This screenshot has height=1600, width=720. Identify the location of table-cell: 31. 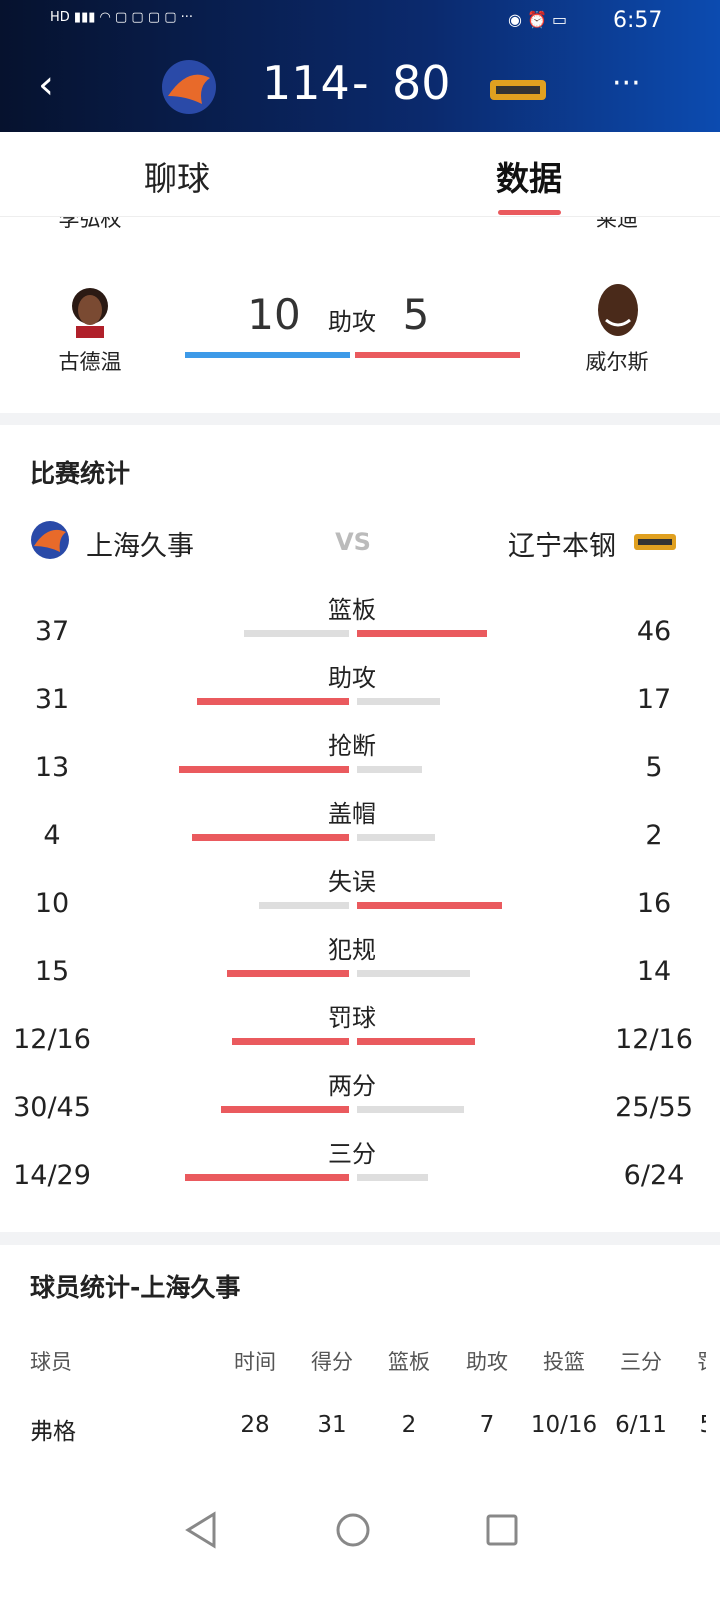
(332, 1425).